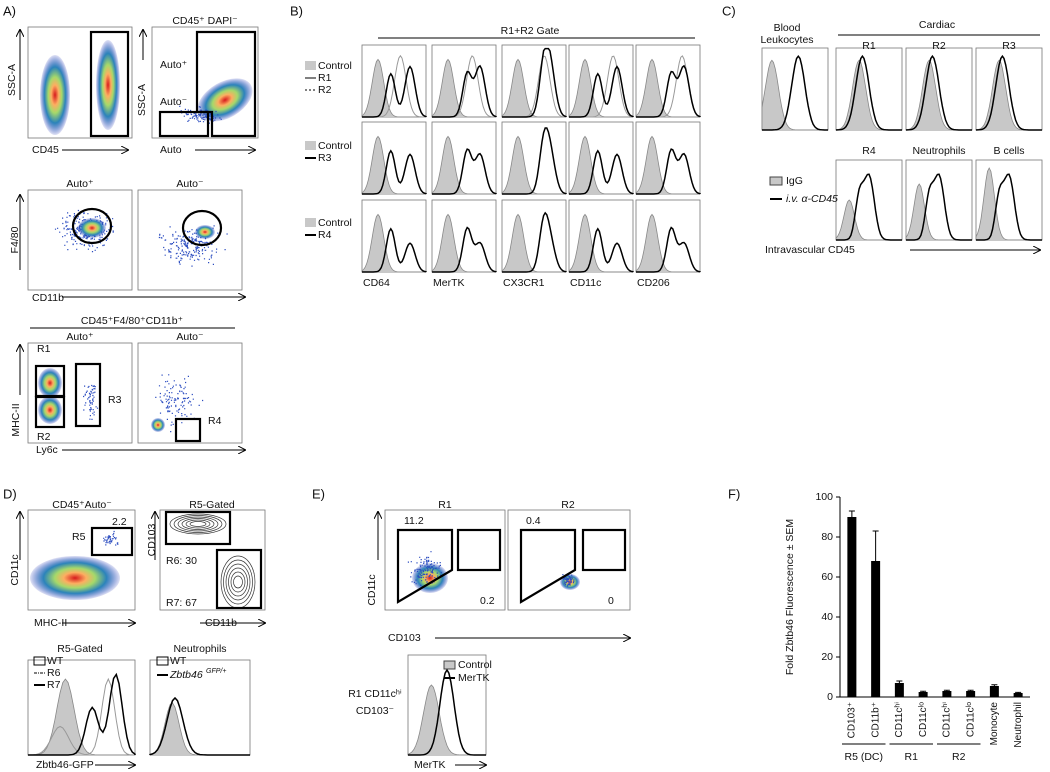 Image resolution: width=1050 pixels, height=772 pixels. Describe the element at coordinates (790, 597) in the screenshot. I see `axis-title: Fold Zbtb46 Fluorescence ± SEM` at that location.